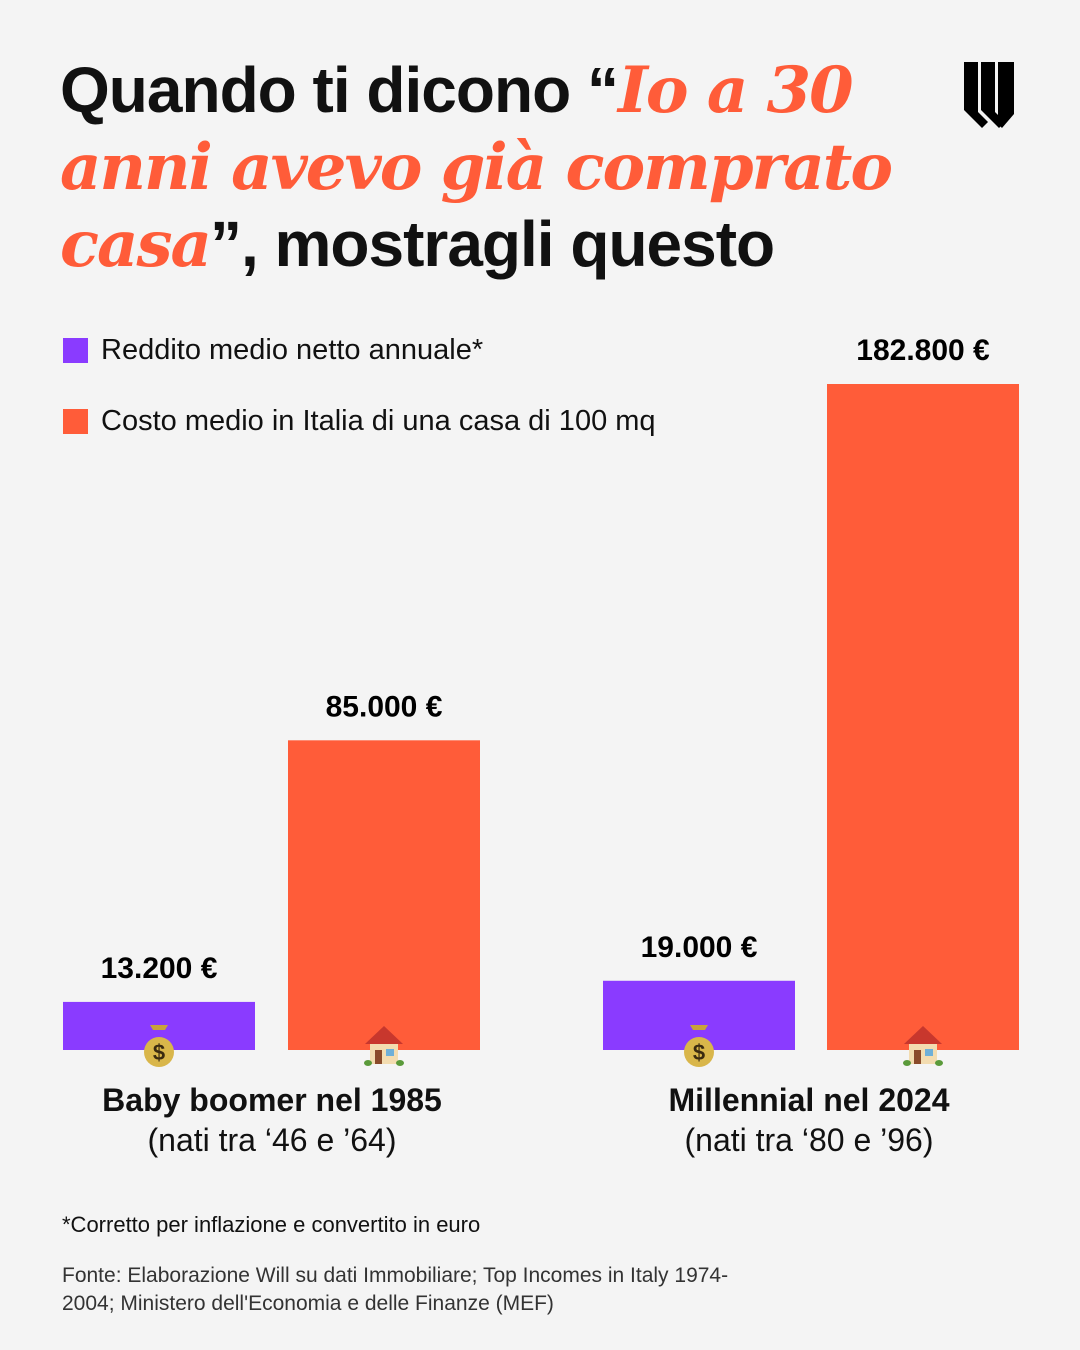 The image size is (1080, 1350). Describe the element at coordinates (989, 95) in the screenshot. I see `will-logo-icon` at that location.